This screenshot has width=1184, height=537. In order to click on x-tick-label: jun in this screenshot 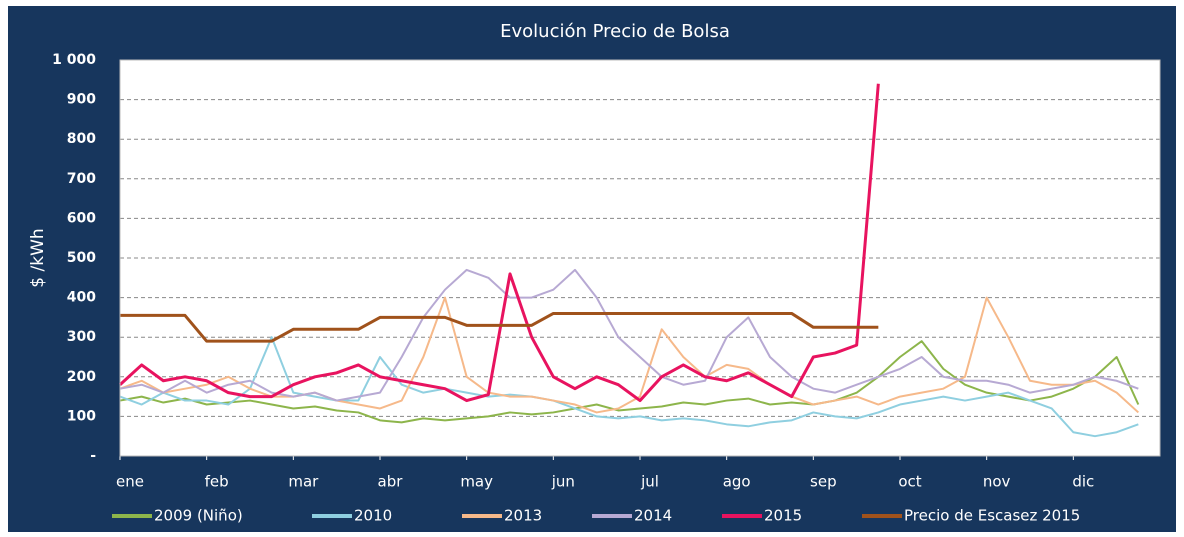, I will do `click(563, 482)`.